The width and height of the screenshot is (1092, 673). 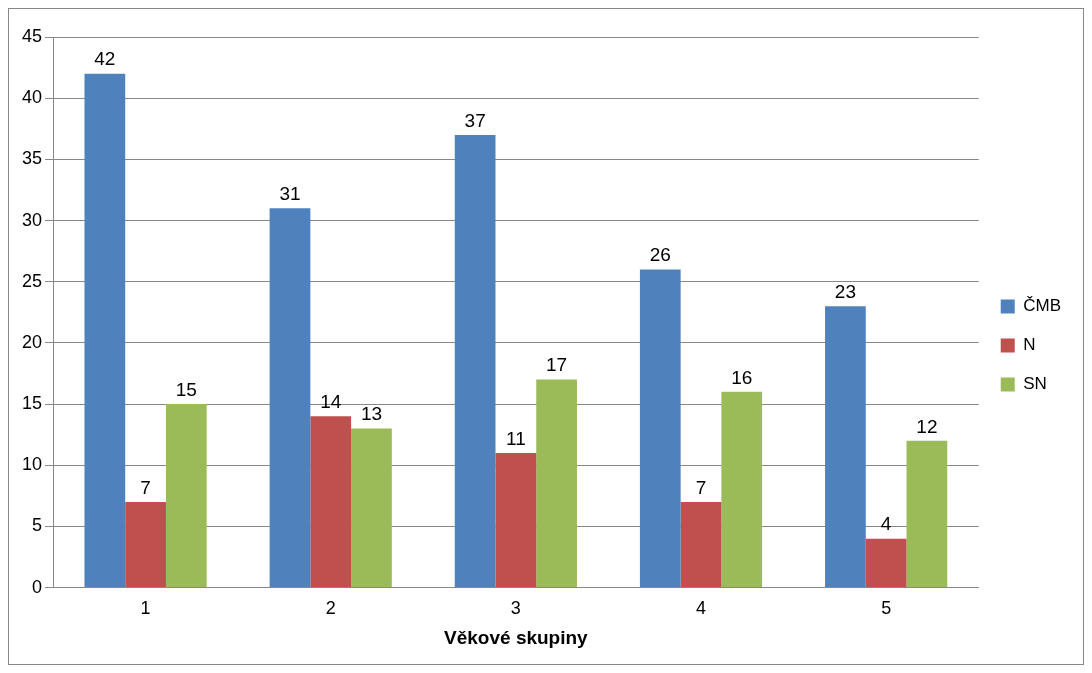 I want to click on data-label: 23, so click(x=845, y=291).